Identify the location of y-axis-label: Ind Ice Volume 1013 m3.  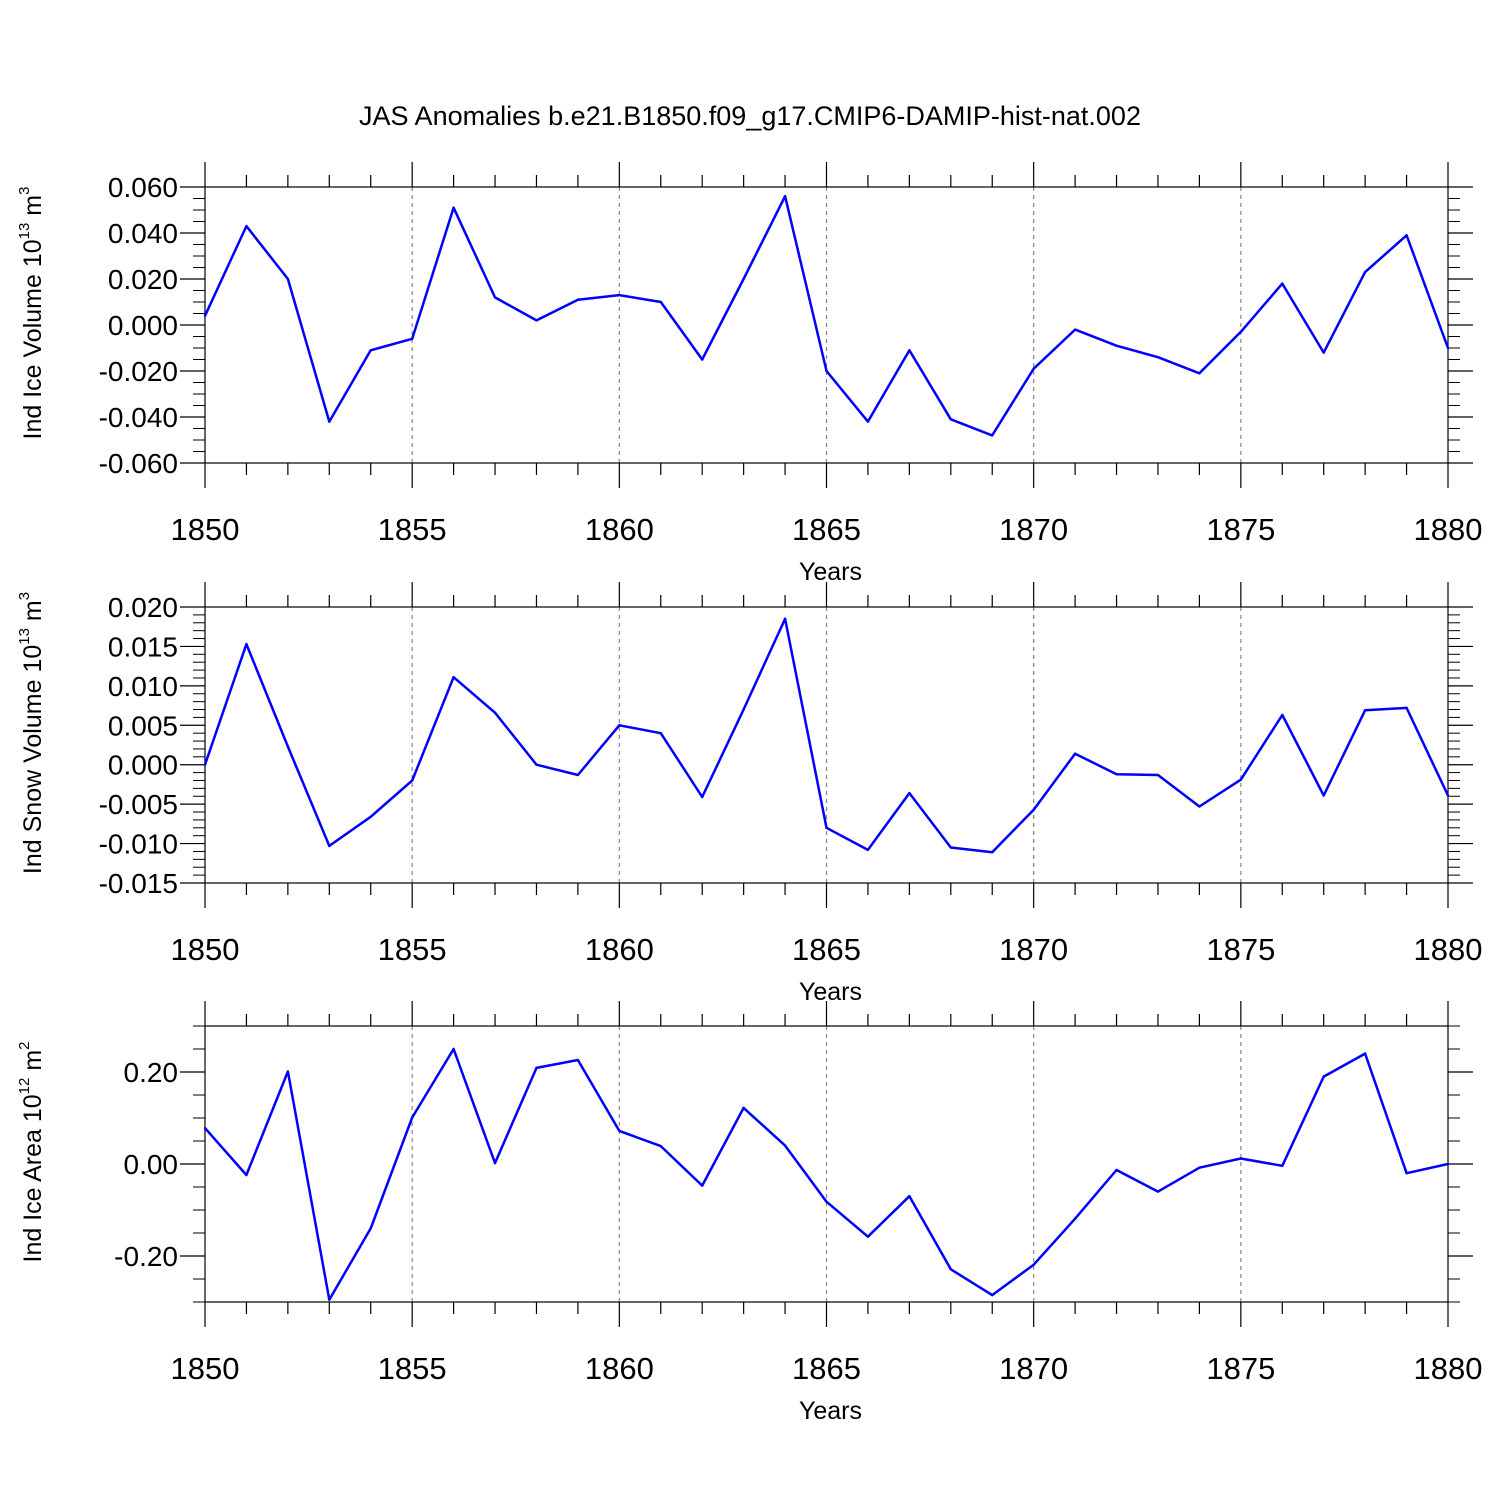
(31, 313).